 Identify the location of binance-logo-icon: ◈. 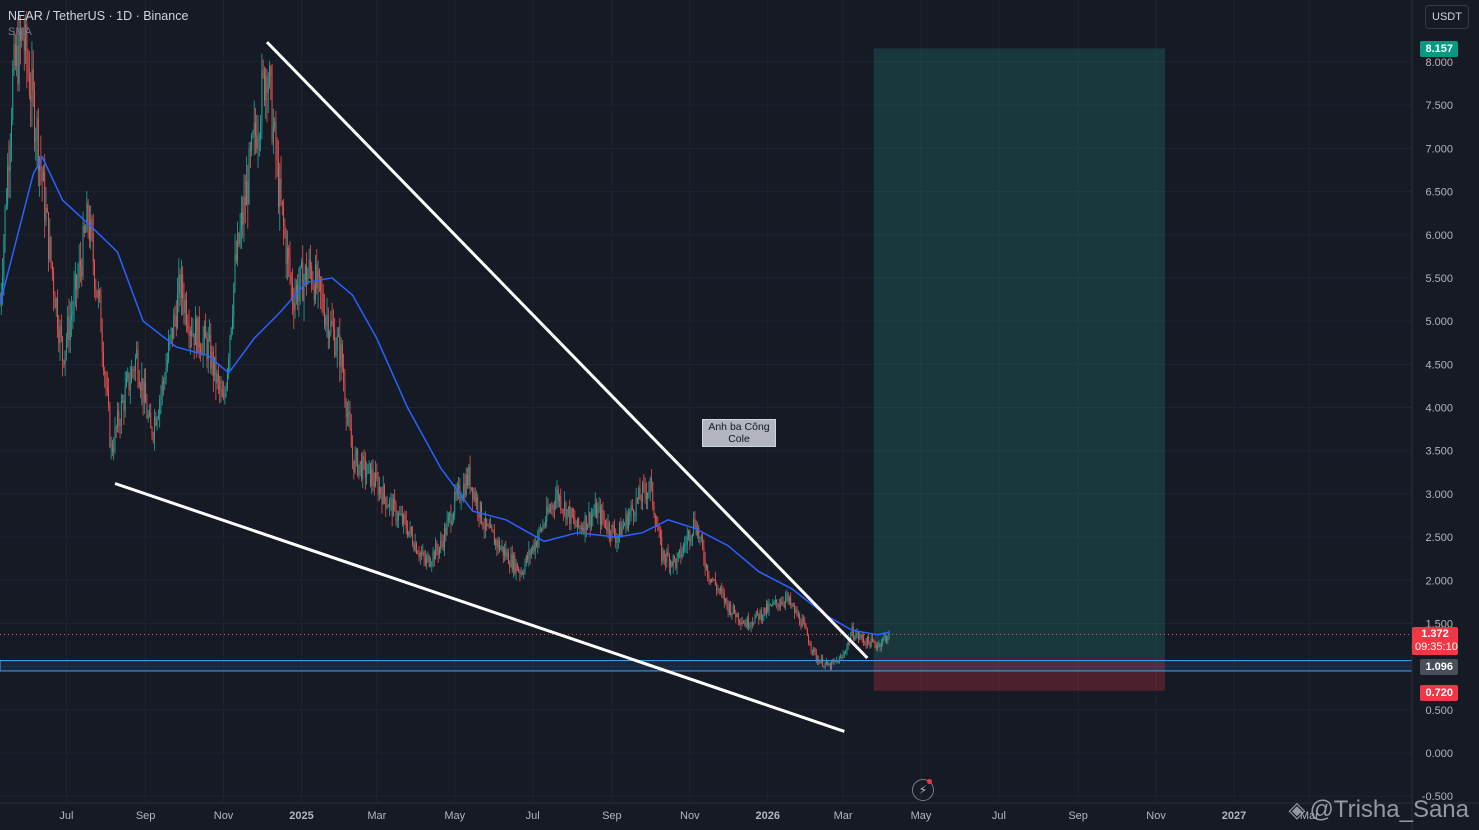
(1297, 809).